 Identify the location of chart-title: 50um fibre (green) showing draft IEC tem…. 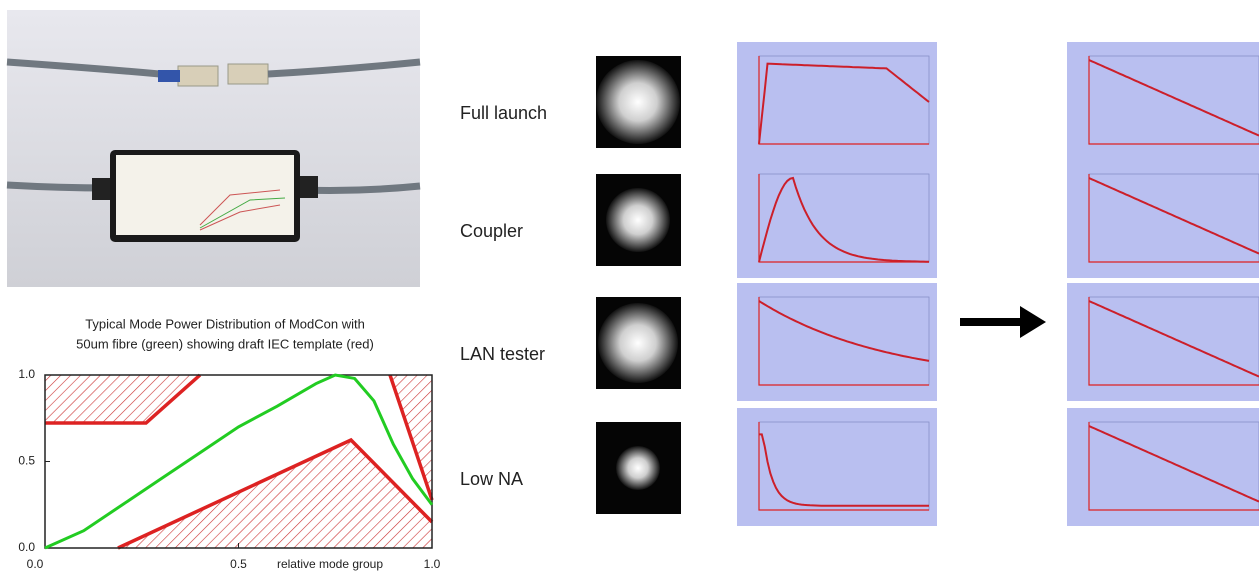
(225, 343).